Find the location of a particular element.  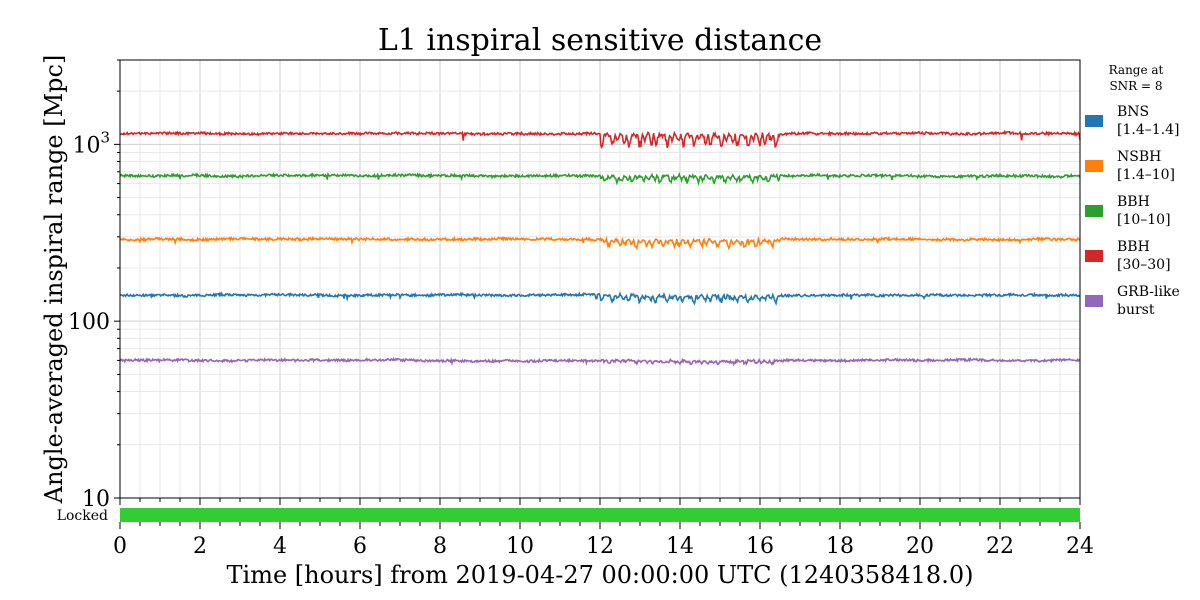

legend-label: BBH [30–30] is located at coordinates (1144, 255).